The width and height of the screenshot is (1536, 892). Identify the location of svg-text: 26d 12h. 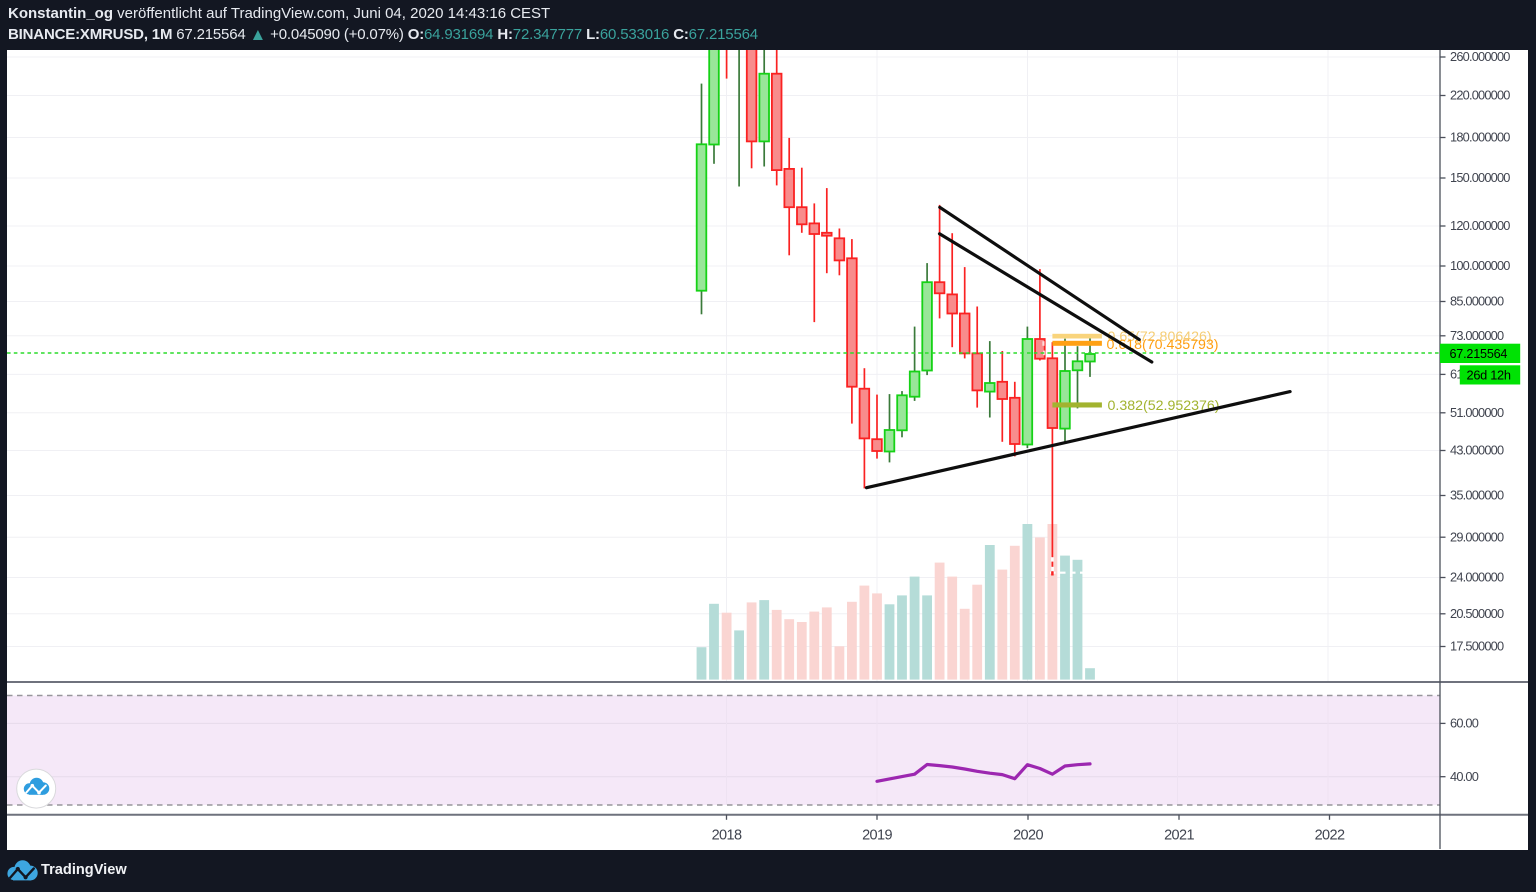
(1489, 375).